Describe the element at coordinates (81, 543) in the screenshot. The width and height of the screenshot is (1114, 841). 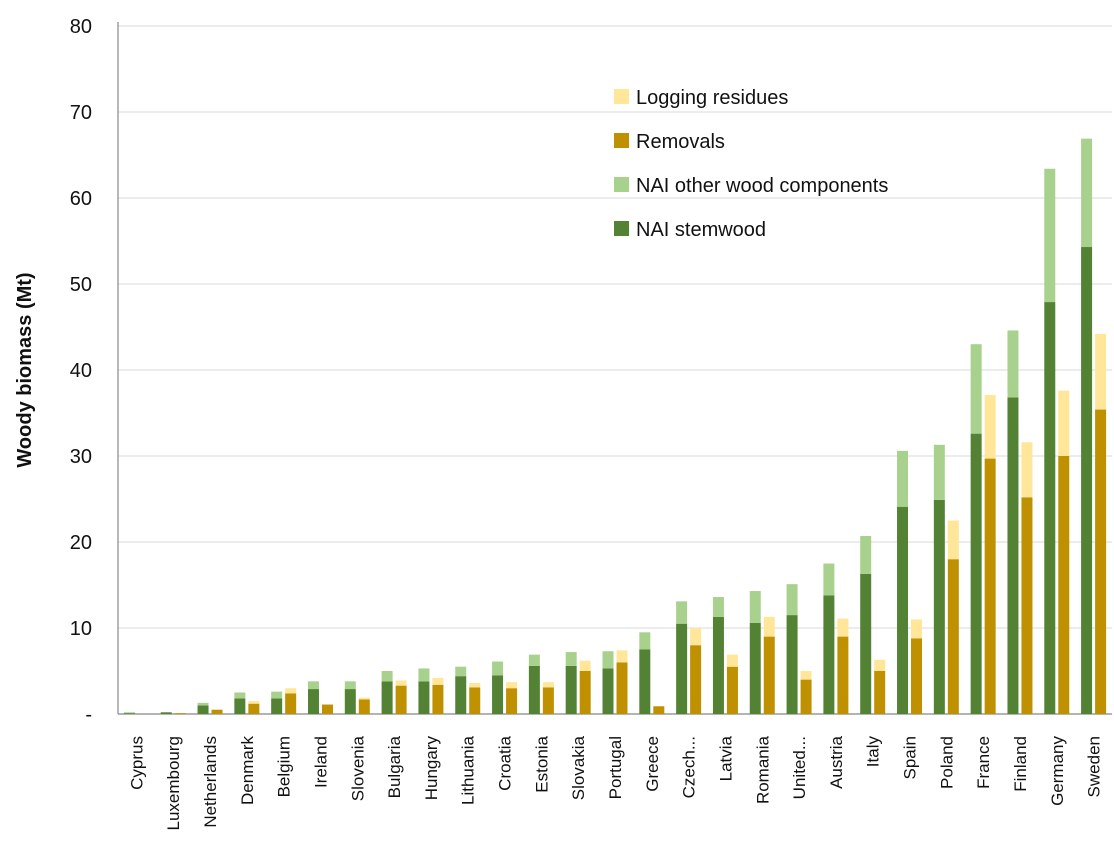
I see `y-tick-label: 20` at that location.